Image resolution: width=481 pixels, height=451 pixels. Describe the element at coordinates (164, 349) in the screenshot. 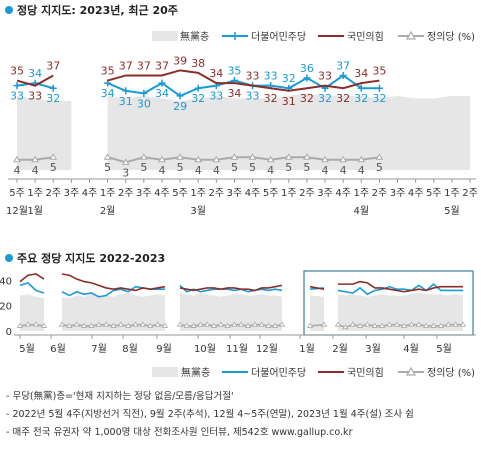

I see `bottom-month-label-4: 9월` at that location.